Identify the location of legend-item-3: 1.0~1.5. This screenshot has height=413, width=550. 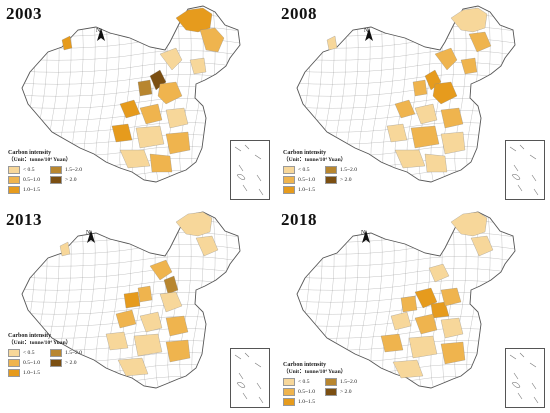
(304, 190).